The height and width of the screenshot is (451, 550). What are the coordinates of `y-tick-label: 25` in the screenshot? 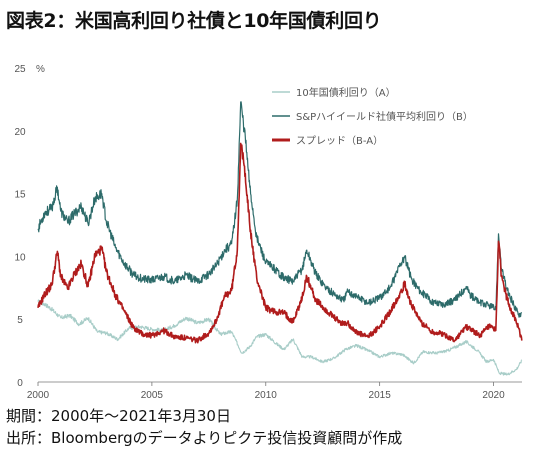 It's located at (20, 69).